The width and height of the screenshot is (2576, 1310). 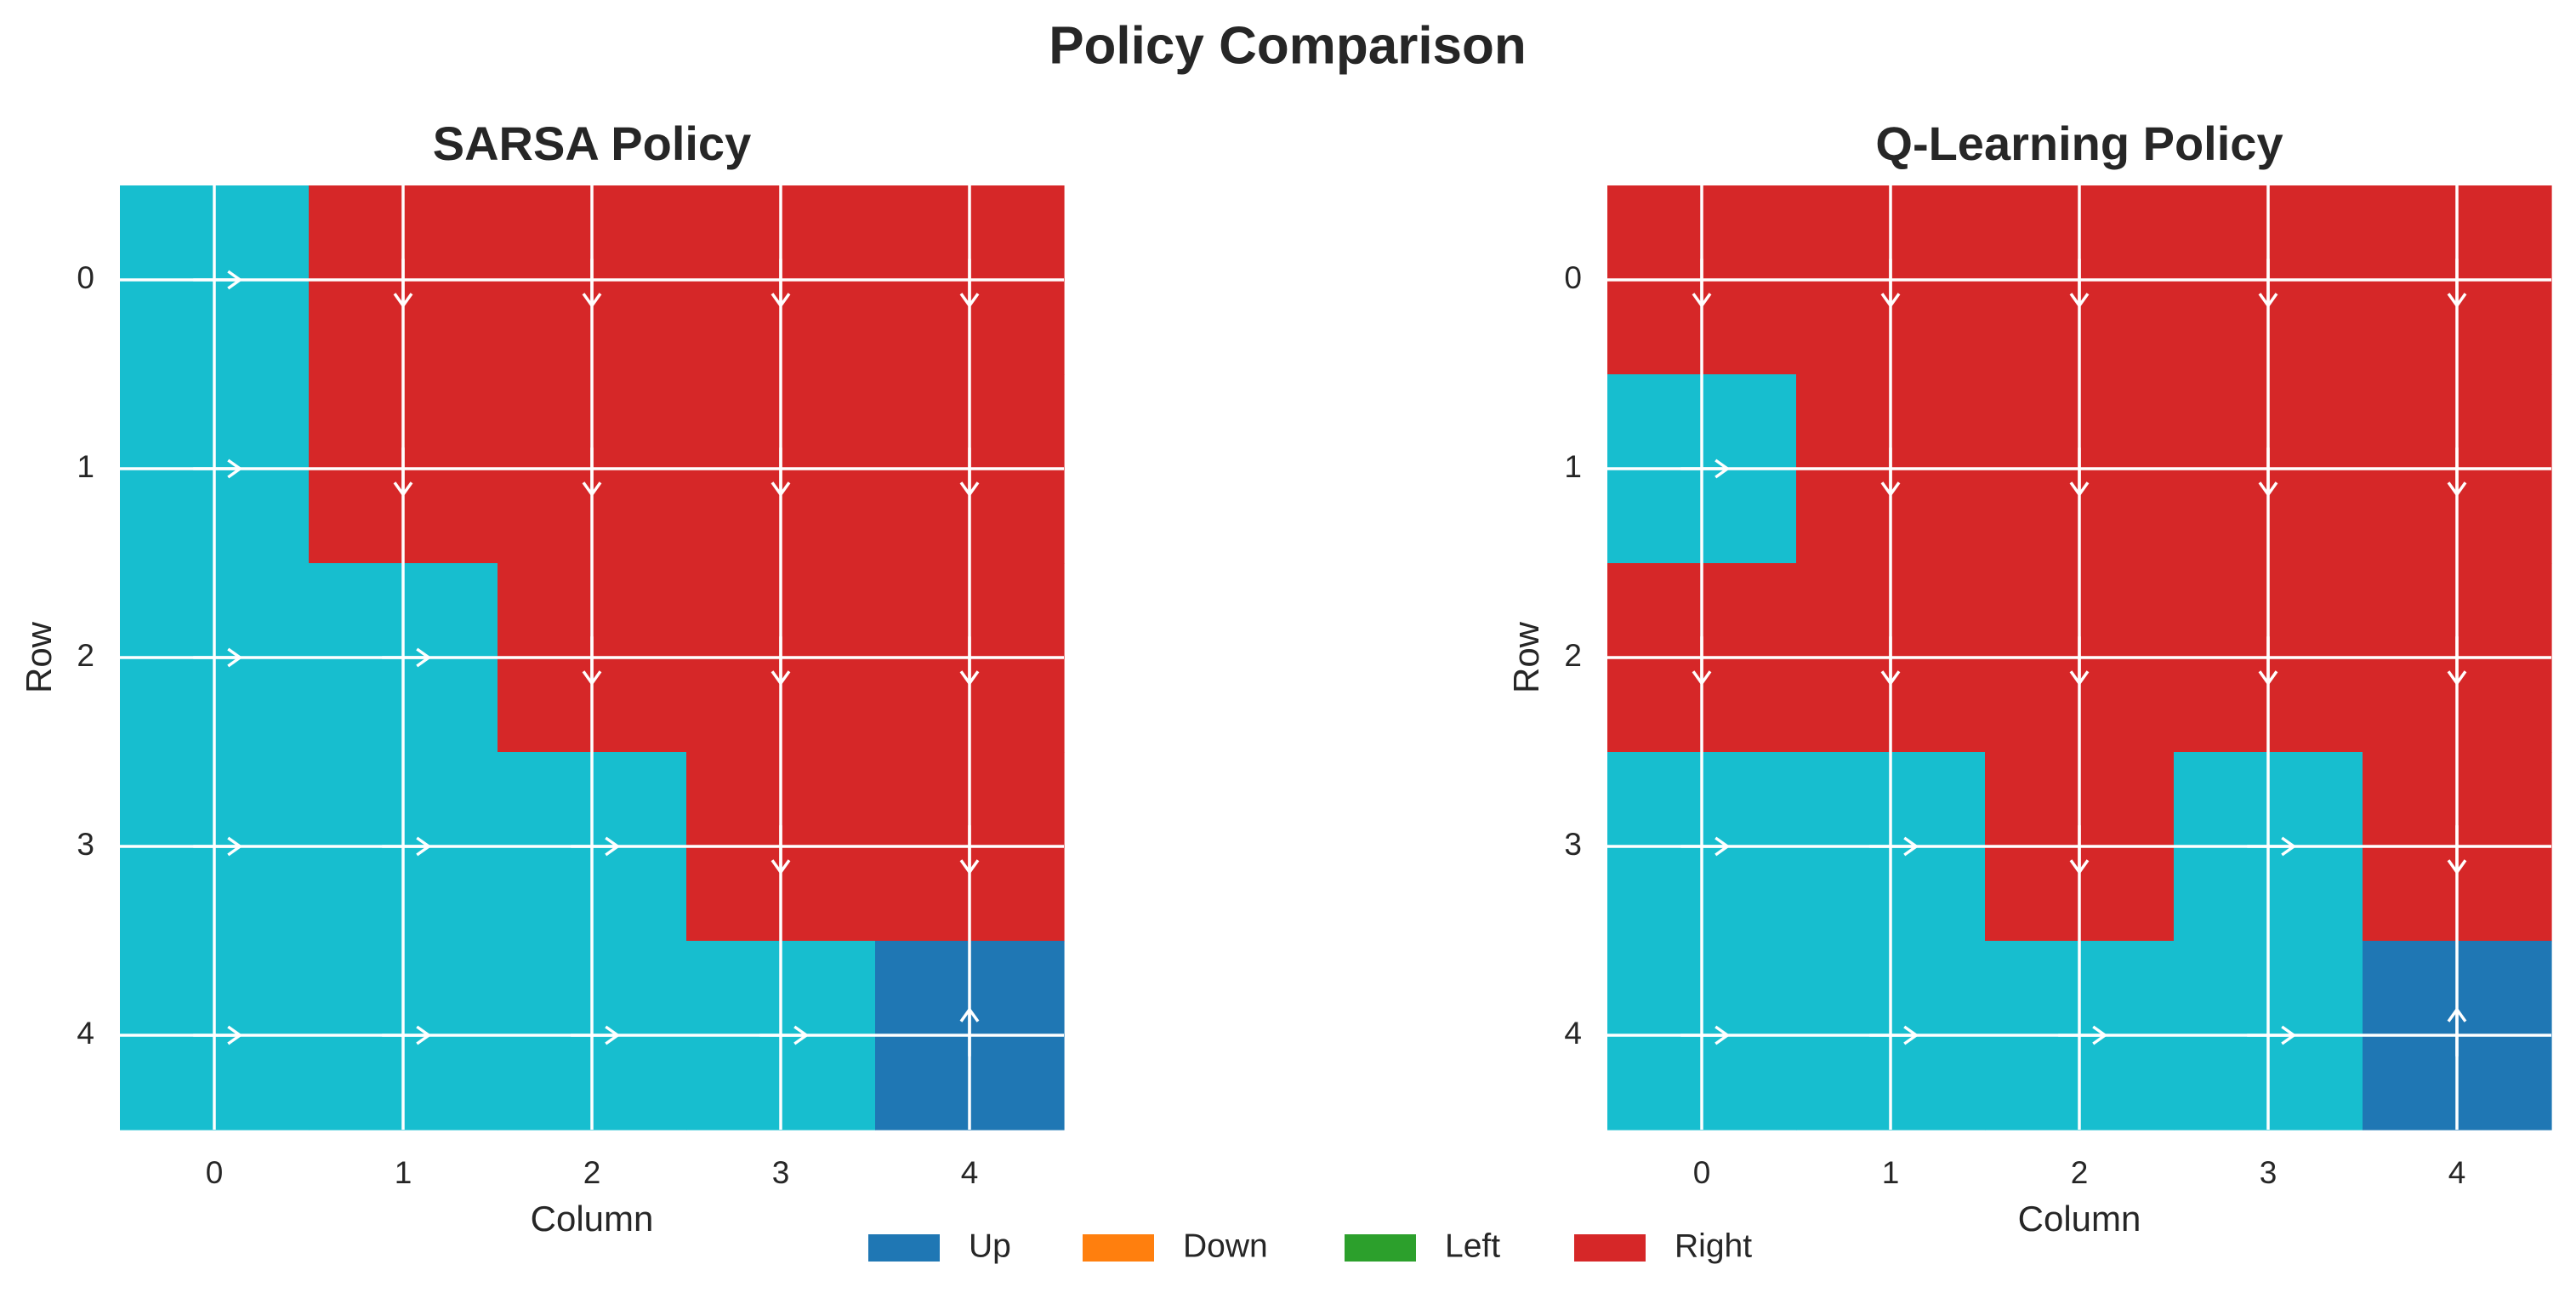 I want to click on legend-label: Up, so click(x=990, y=1245).